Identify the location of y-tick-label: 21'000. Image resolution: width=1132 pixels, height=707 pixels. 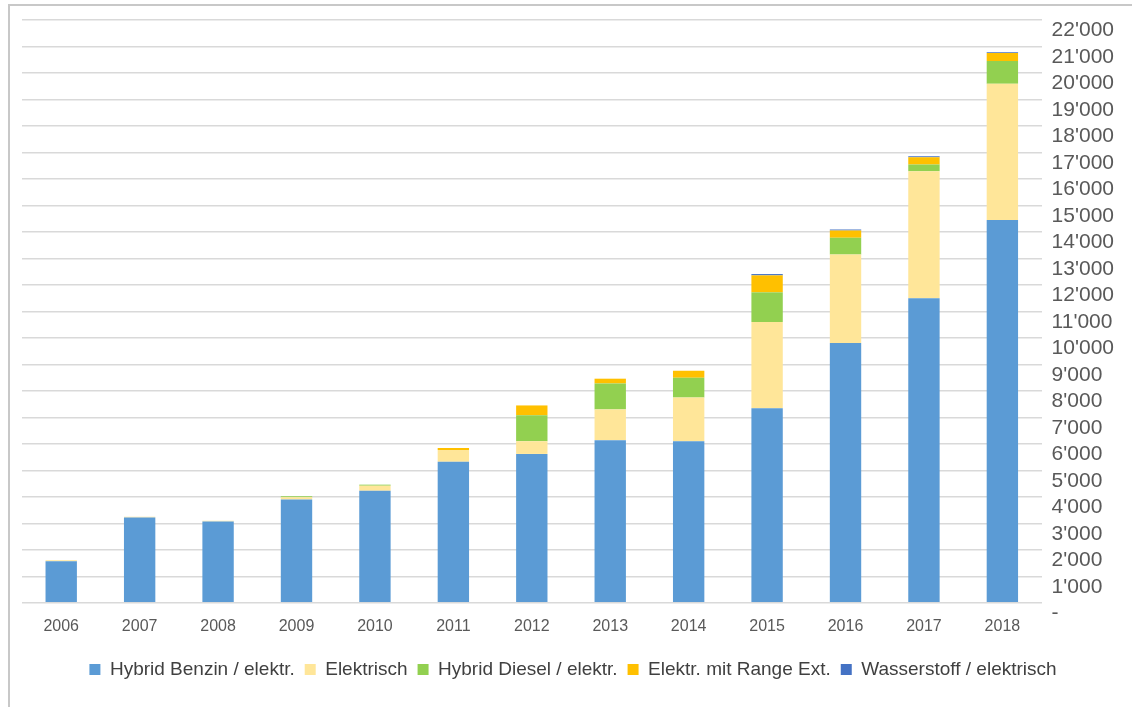
(1082, 55).